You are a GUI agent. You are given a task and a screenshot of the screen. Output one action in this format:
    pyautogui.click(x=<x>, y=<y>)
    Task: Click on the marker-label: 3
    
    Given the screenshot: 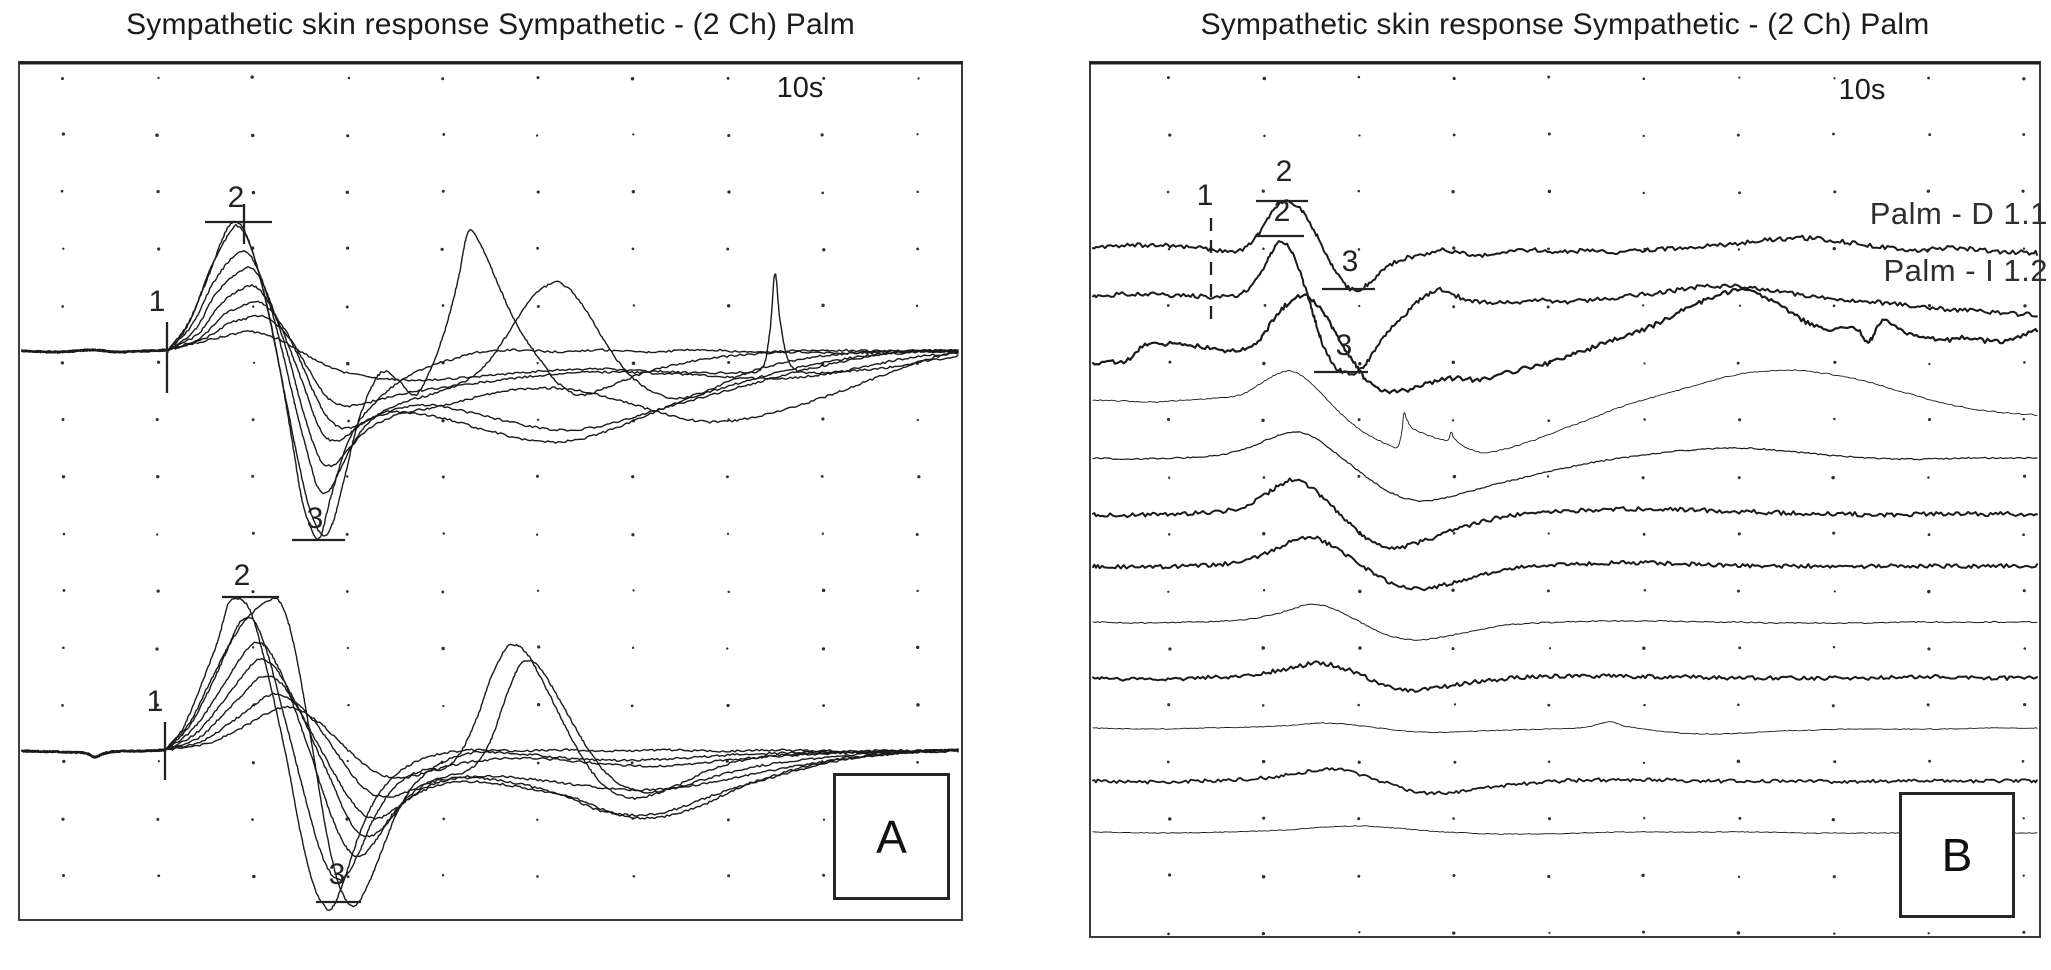 What is the action you would take?
    pyautogui.click(x=1344, y=345)
    